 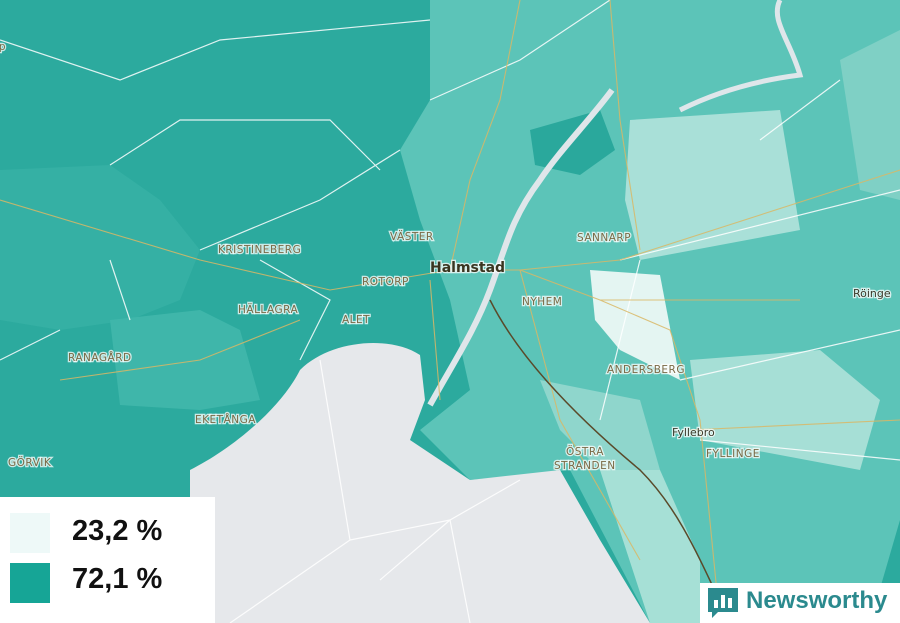 What do you see at coordinates (733, 454) in the screenshot?
I see `place-label: FYLLINGE` at bounding box center [733, 454].